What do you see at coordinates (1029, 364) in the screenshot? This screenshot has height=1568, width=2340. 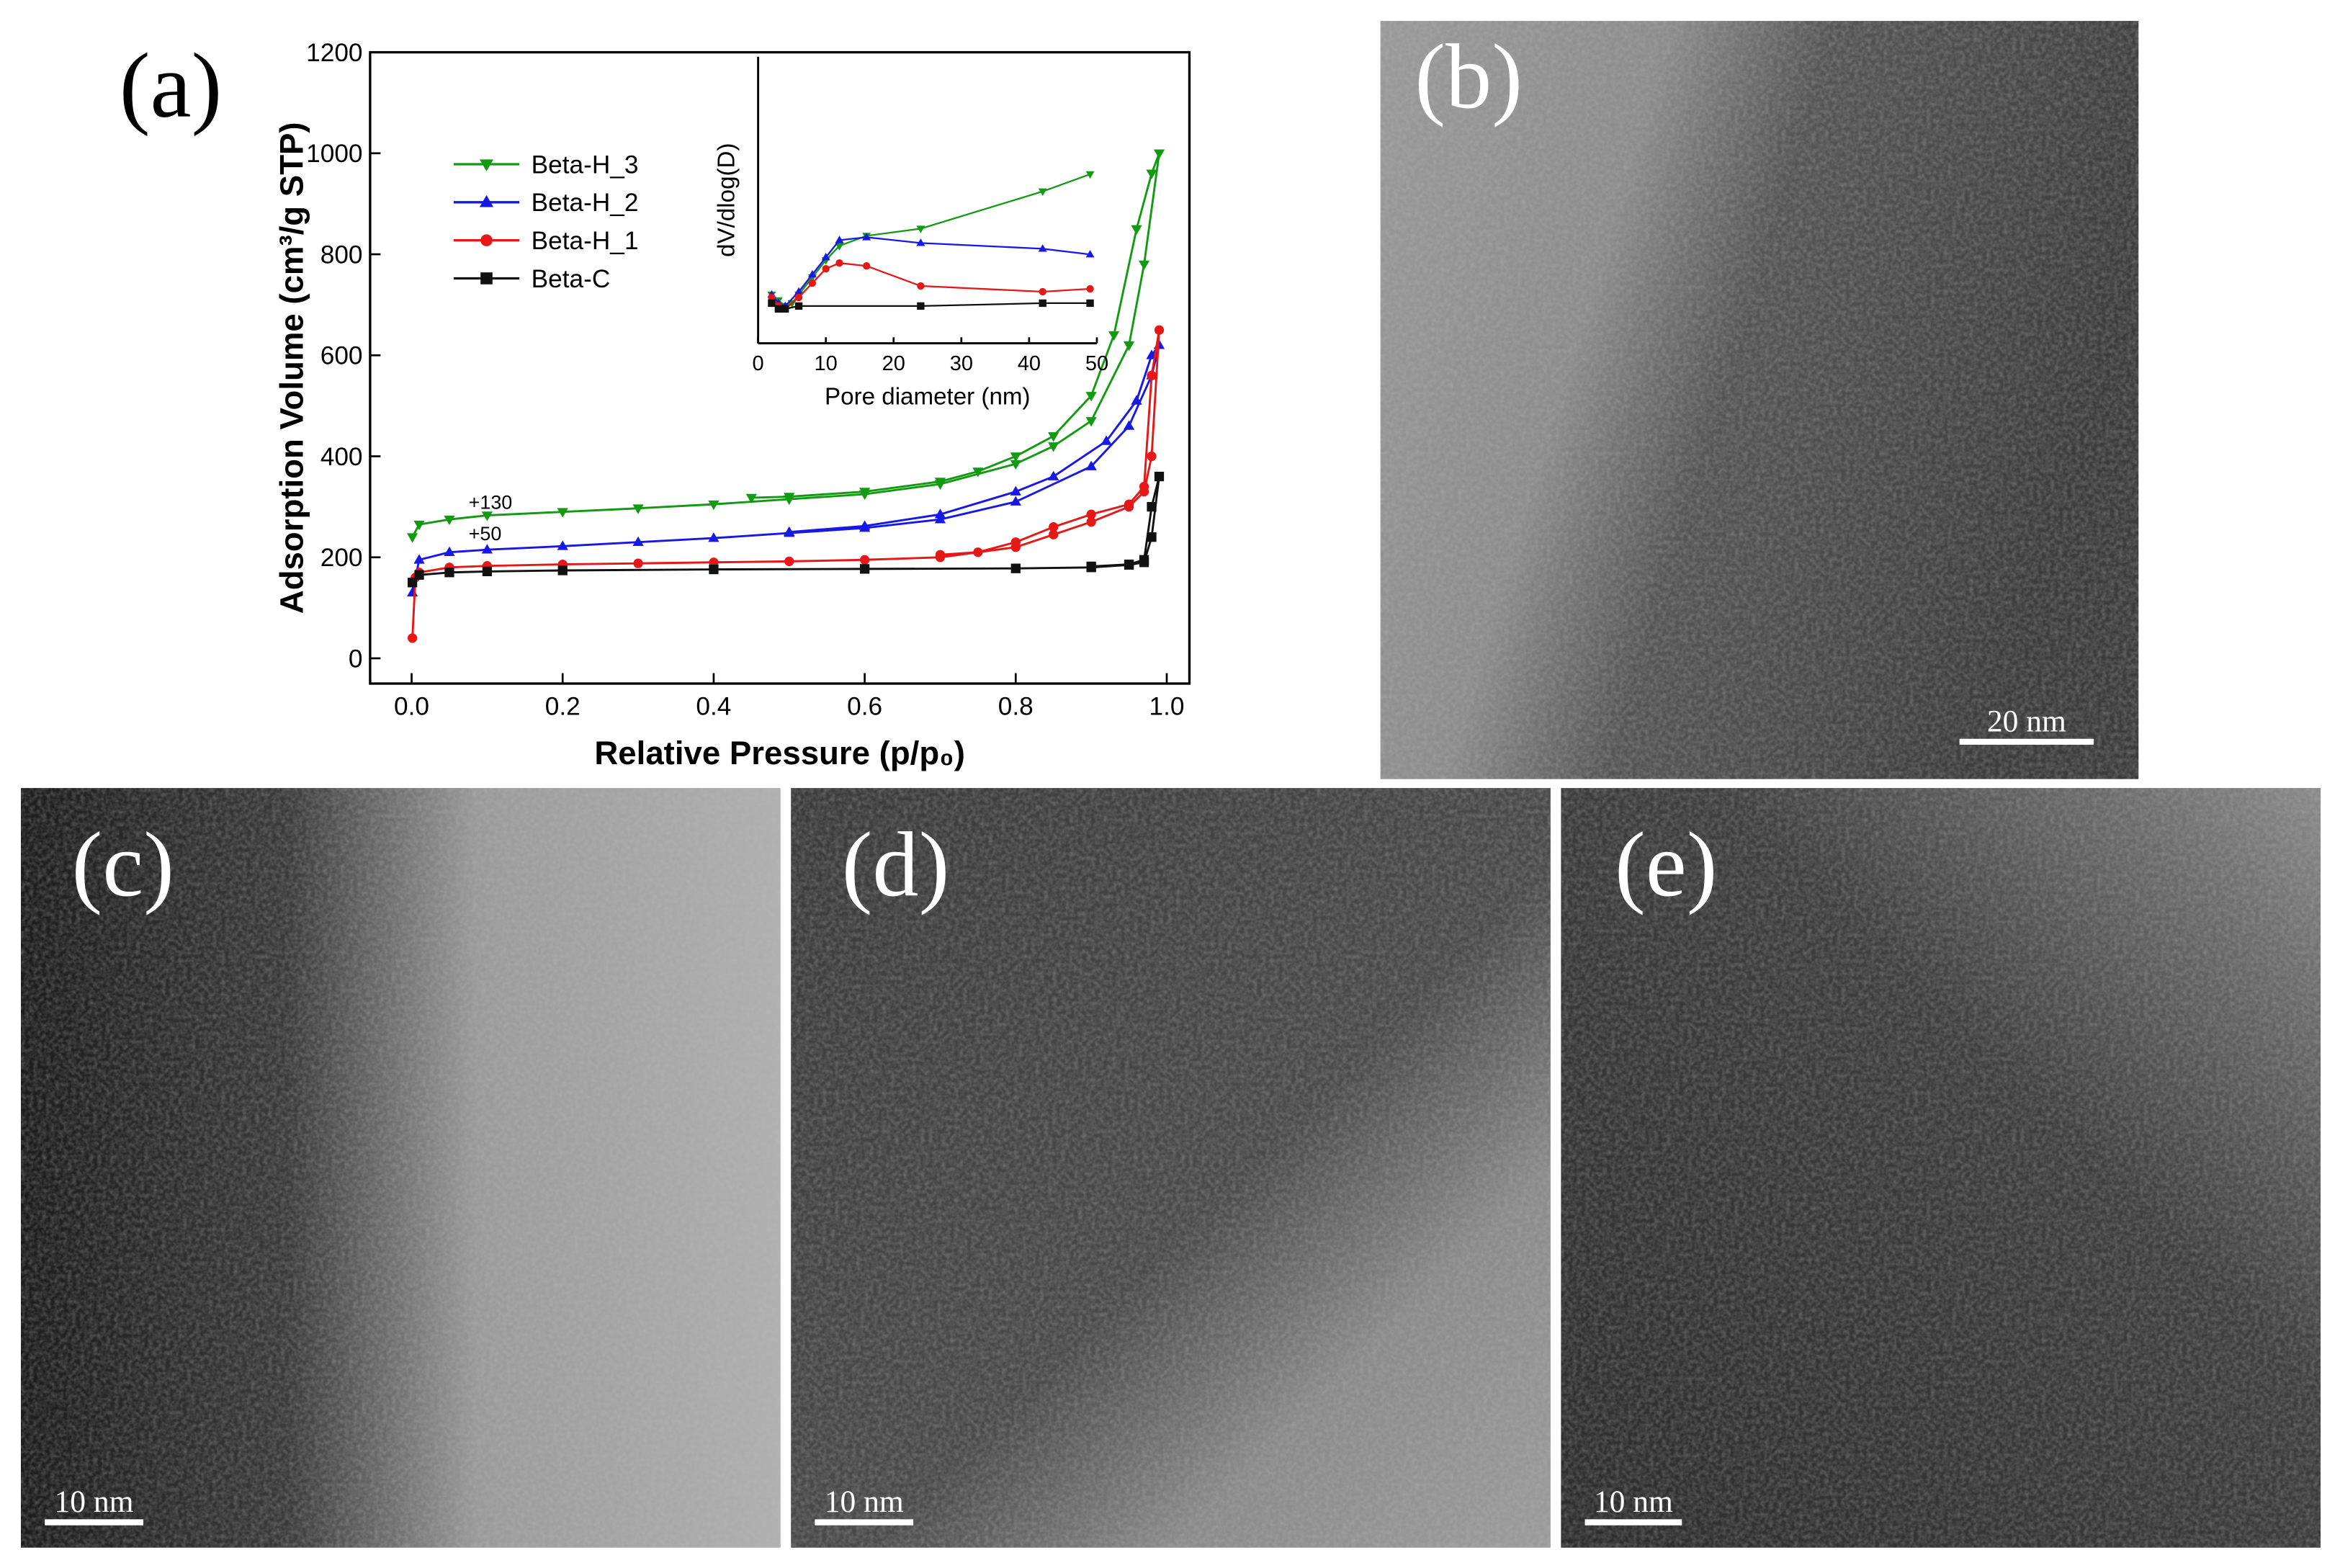 I see `x-tick-label: 40` at bounding box center [1029, 364].